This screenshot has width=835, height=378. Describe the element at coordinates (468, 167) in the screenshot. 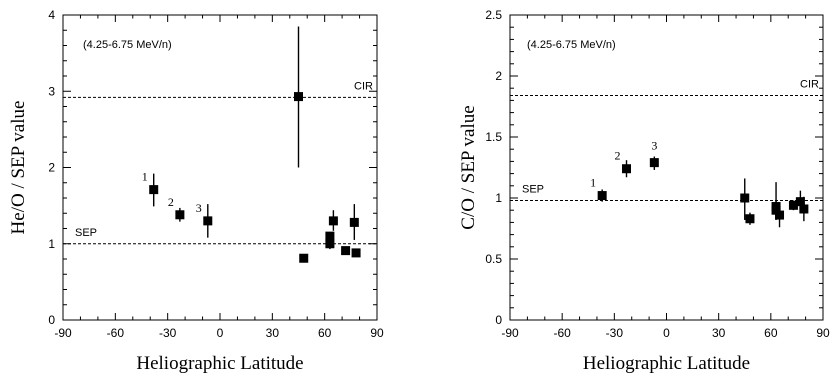

I see `y-axis-label: C/O / SEP value` at that location.